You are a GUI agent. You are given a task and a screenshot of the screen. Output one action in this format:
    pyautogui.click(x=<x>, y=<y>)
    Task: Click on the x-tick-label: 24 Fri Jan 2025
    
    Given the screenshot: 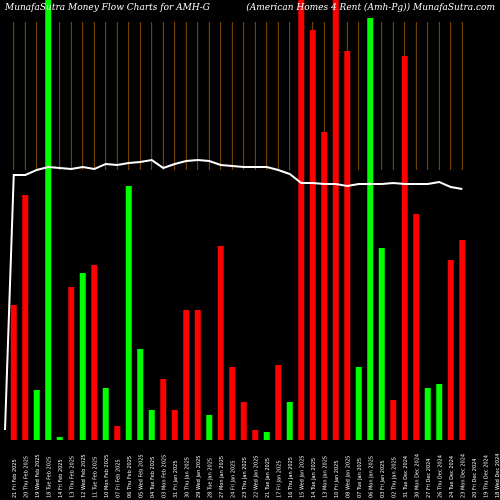 What is the action you would take?
    pyautogui.click(x=233, y=479)
    